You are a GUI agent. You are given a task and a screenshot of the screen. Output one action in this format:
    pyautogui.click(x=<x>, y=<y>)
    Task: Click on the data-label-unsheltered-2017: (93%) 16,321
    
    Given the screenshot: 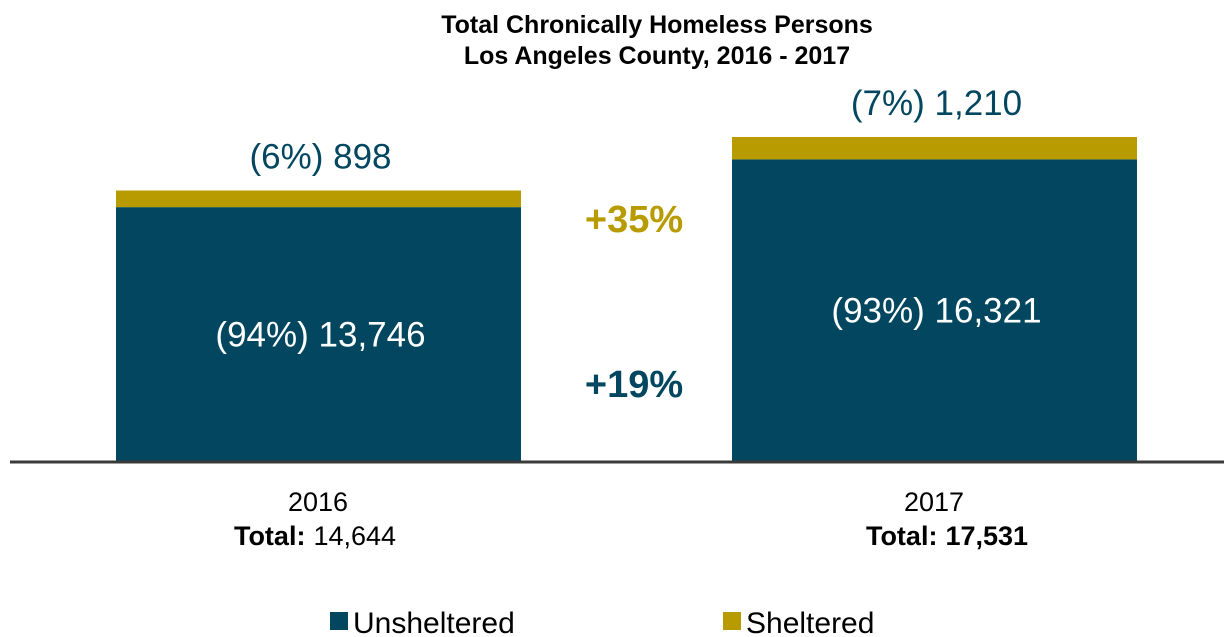 What is the action you would take?
    pyautogui.click(x=936, y=311)
    